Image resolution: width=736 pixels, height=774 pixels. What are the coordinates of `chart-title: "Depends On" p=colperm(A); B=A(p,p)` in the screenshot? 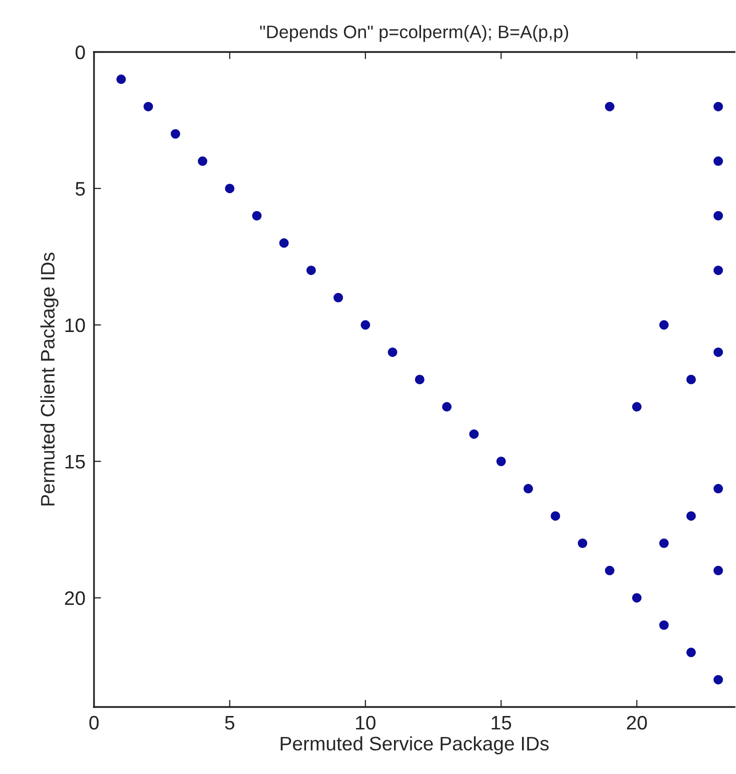 It's located at (414, 33).